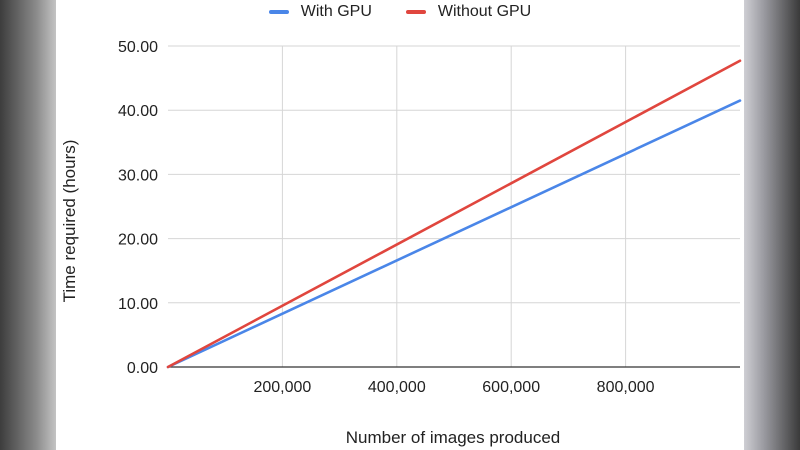 This screenshot has width=800, height=450. What do you see at coordinates (400, 12) in the screenshot?
I see `legend: With GPU Without GPU` at bounding box center [400, 12].